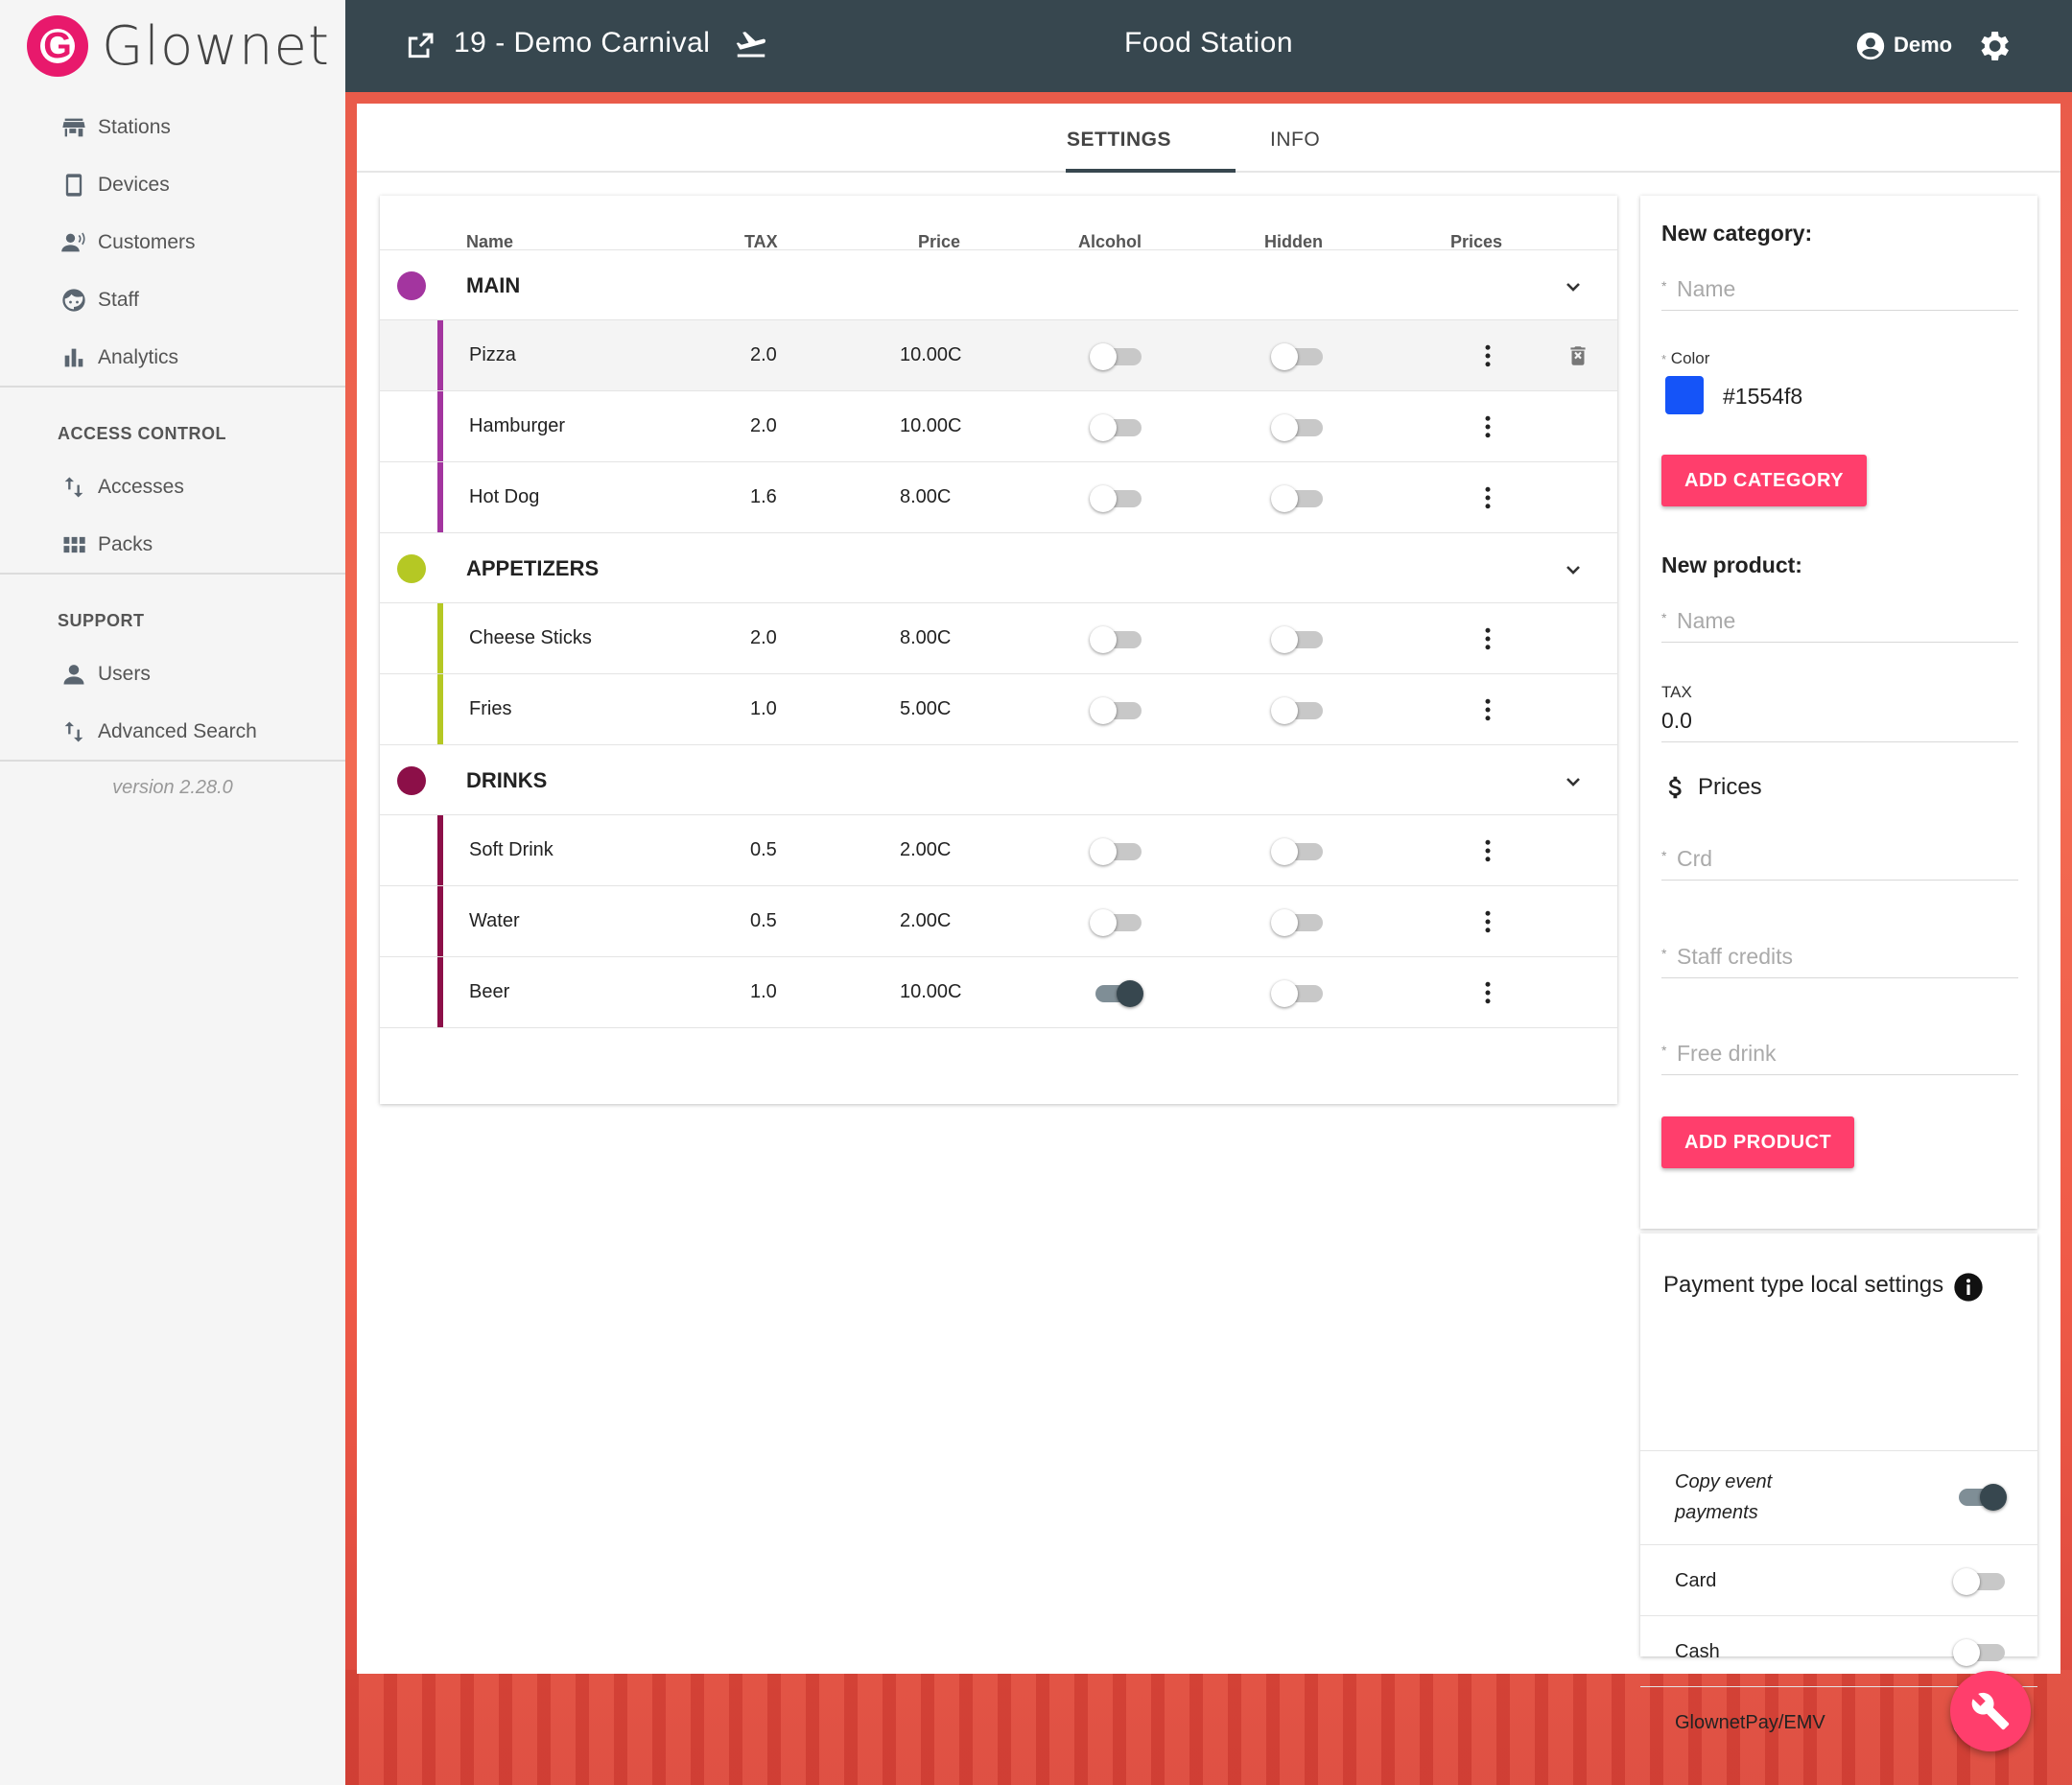 The image size is (2072, 1785). What do you see at coordinates (1578, 355) in the screenshot?
I see `delete-icon` at bounding box center [1578, 355].